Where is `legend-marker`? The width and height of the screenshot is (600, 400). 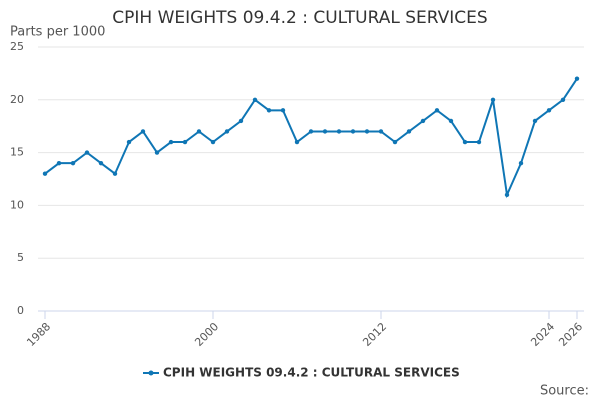
legend-marker is located at coordinates (151, 373).